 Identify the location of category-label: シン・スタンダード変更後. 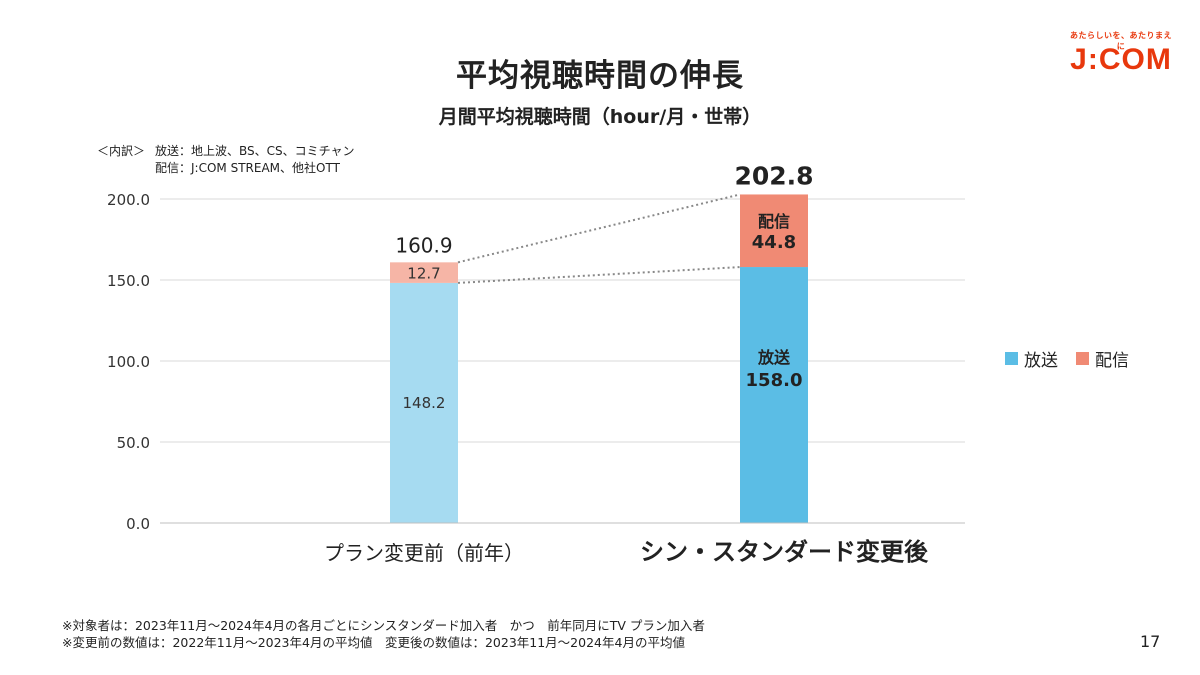
(784, 552).